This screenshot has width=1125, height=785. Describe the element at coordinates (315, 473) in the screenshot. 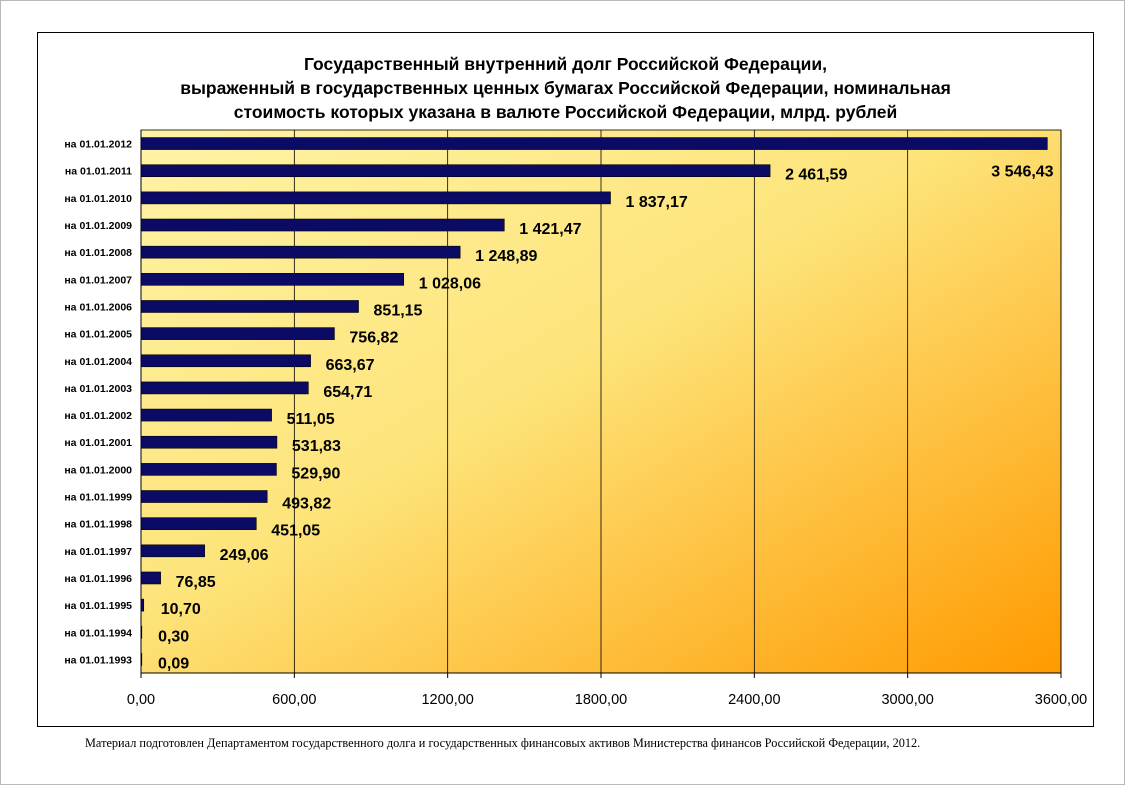

I see `data-label: 529,90` at that location.